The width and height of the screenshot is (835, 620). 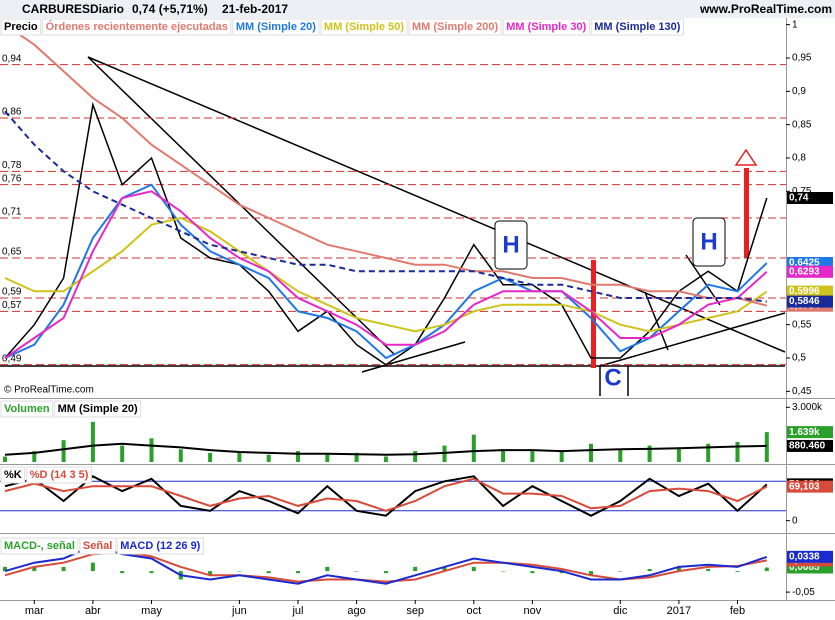 What do you see at coordinates (803, 592) in the screenshot?
I see `y-tick-label: -0,05` at bounding box center [803, 592].